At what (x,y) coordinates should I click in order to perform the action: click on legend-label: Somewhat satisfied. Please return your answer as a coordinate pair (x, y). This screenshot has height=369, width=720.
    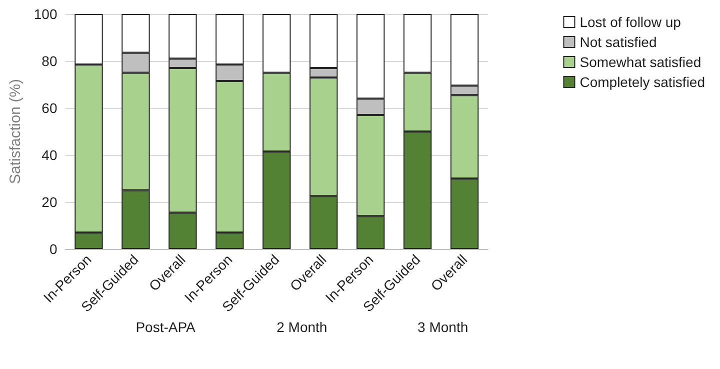
    Looking at the image, I should click on (641, 62).